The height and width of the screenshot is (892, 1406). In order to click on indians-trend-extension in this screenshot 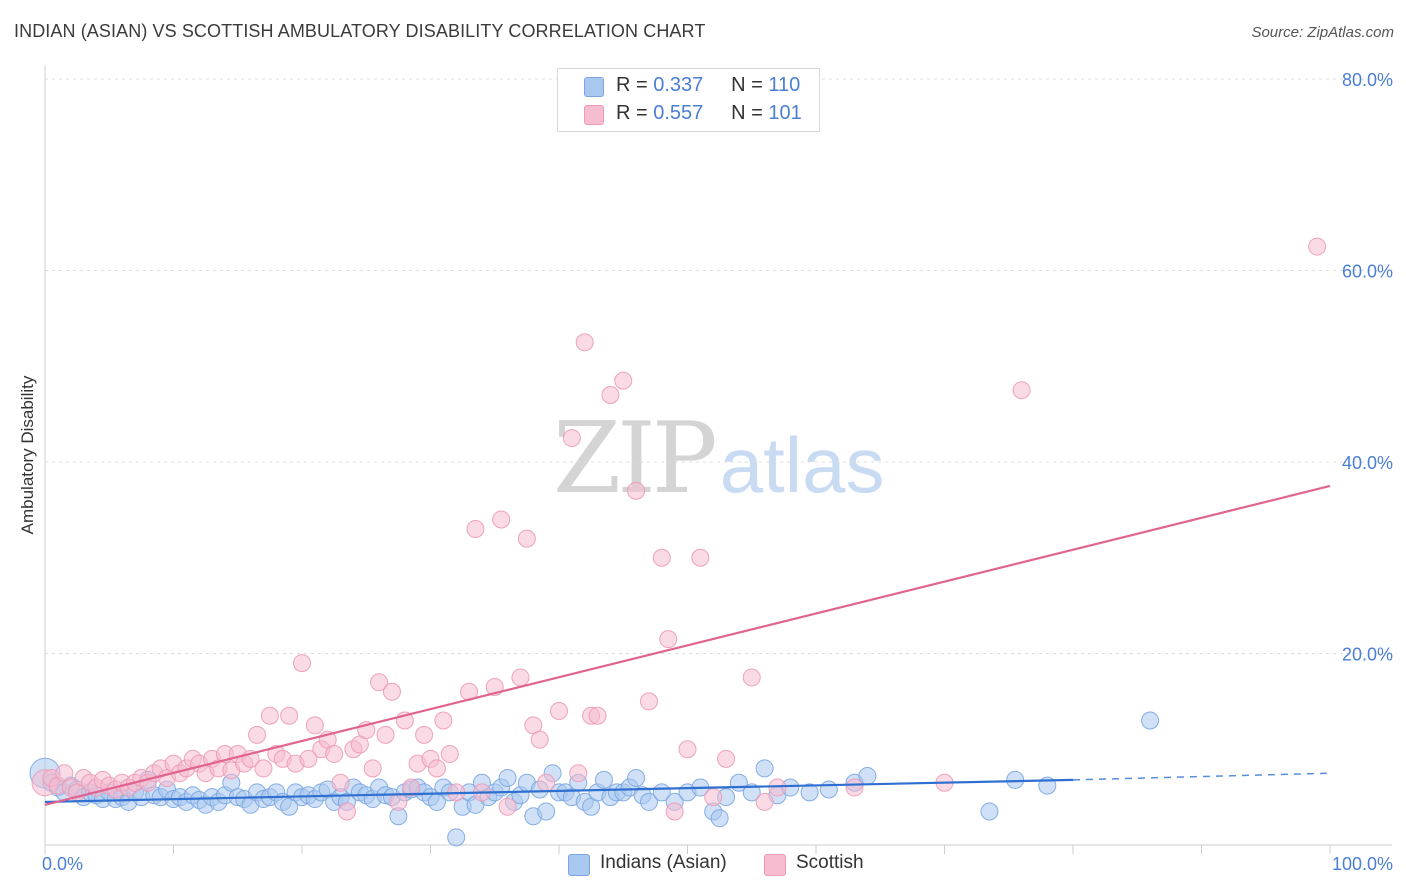, I will do `click(1201, 776)`.